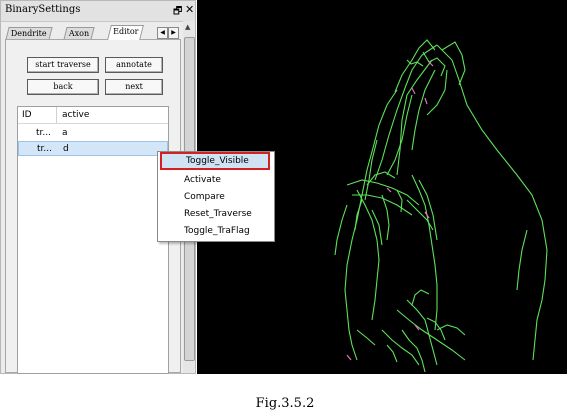 This screenshot has height=412, width=570. Describe the element at coordinates (173, 33) in the screenshot. I see `arrow-right-icon: ▶` at that location.